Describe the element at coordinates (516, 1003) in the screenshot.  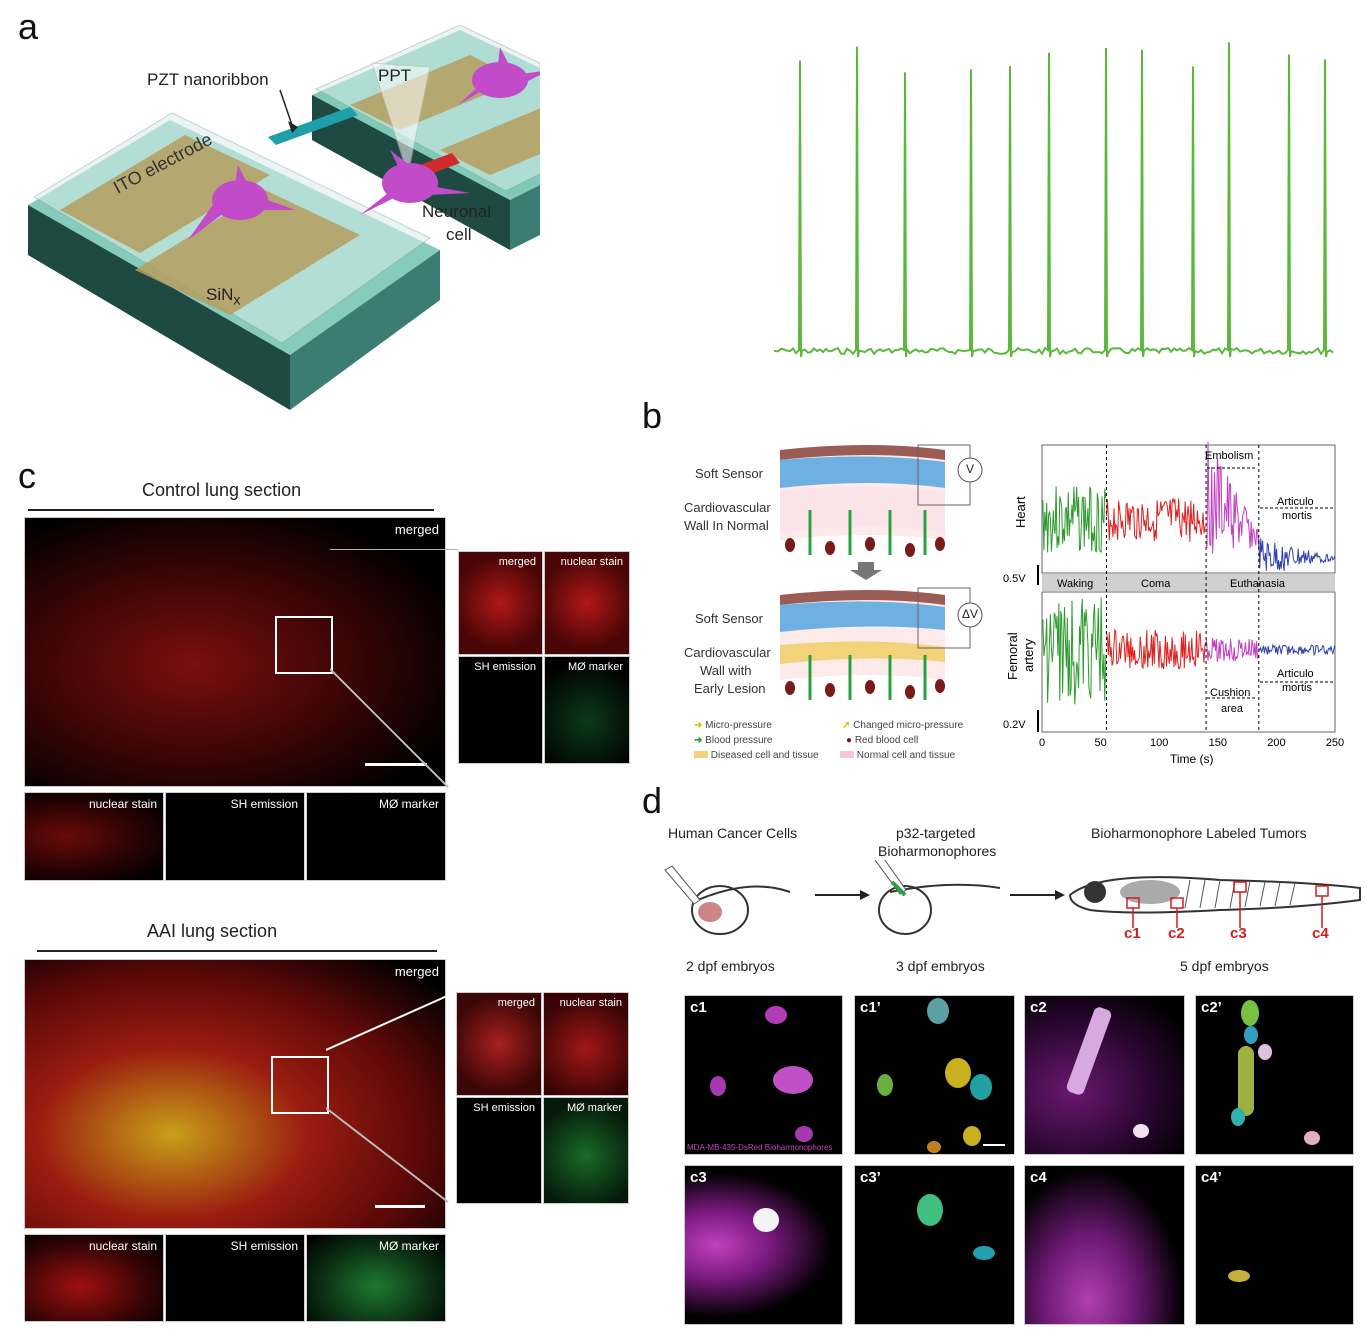
I see `aai-zoom-merged-label: merged` at that location.